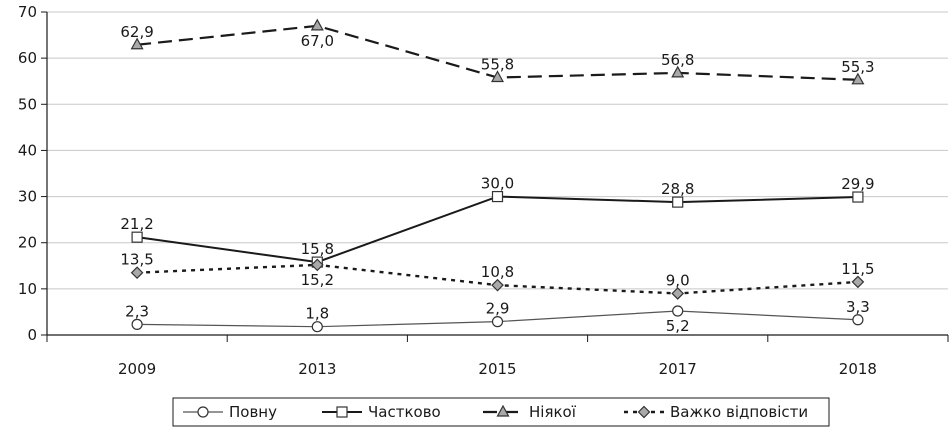 This screenshot has width=951, height=436. I want to click on y-tick-label: 10, so click(27, 289).